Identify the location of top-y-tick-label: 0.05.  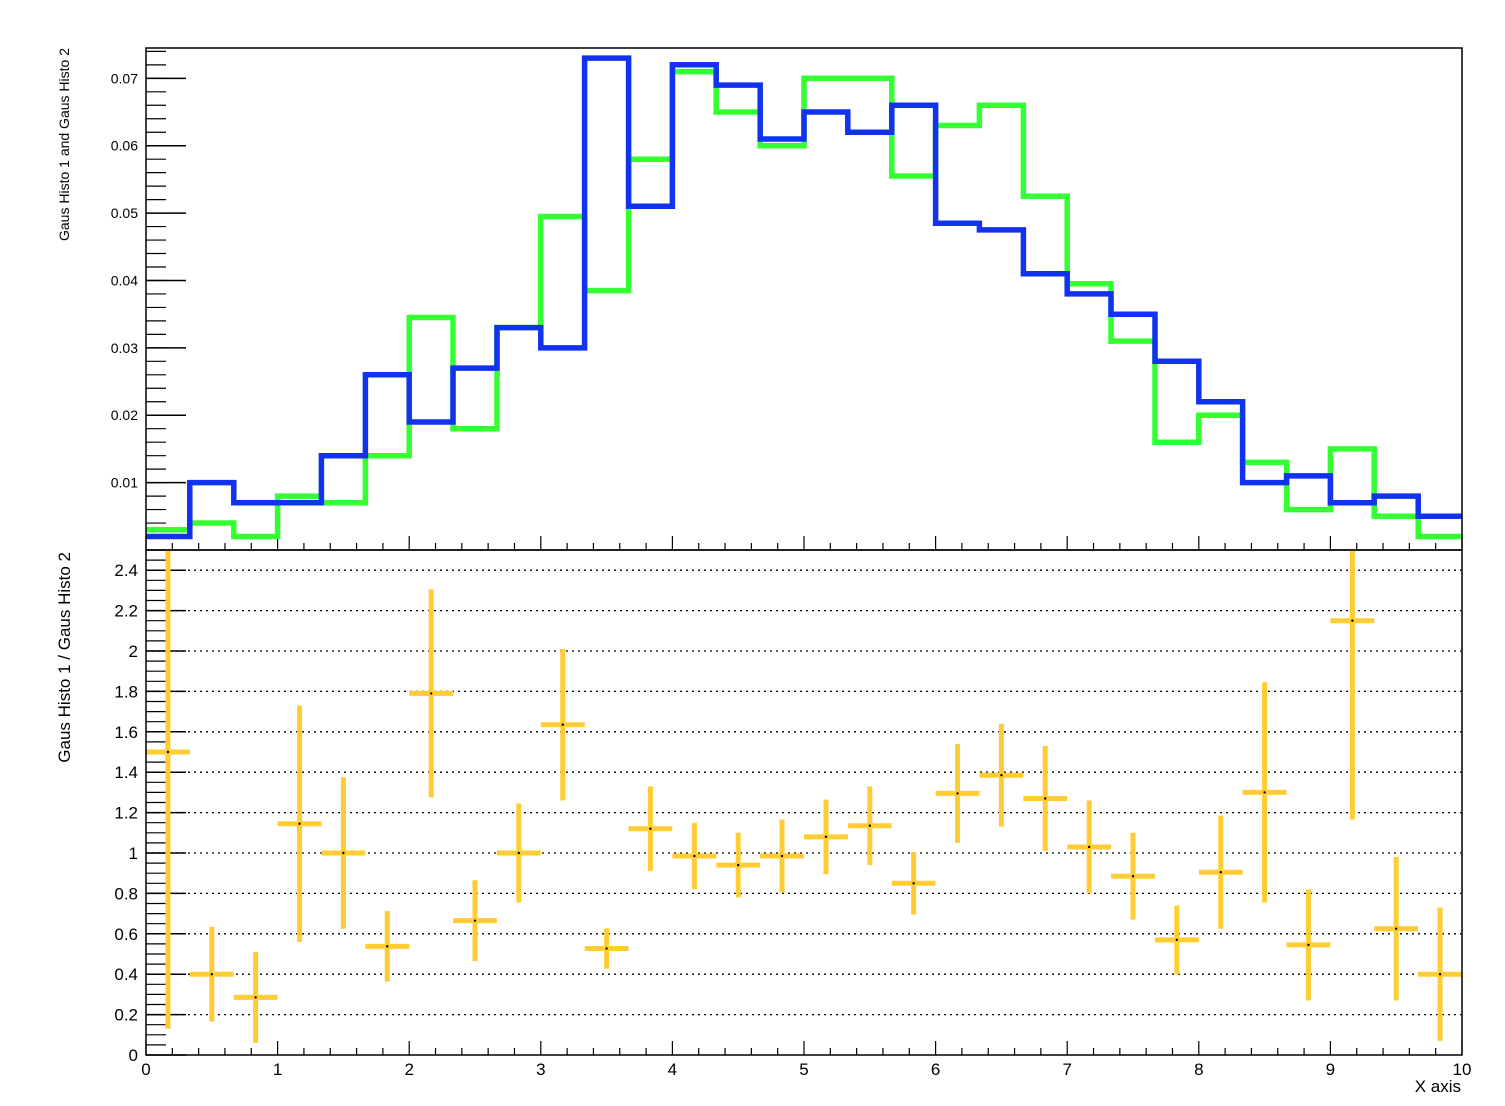
(124, 213).